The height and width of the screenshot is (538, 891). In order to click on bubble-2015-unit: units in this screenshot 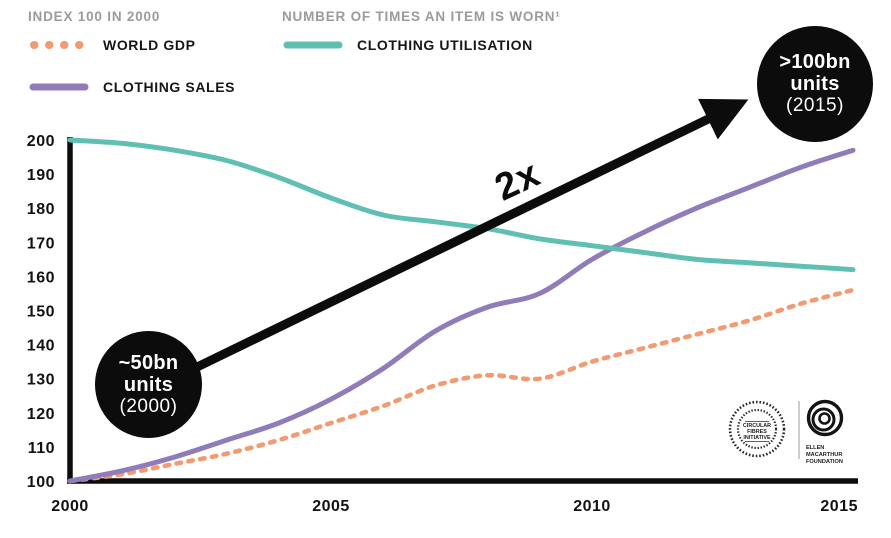, I will do `click(815, 84)`.